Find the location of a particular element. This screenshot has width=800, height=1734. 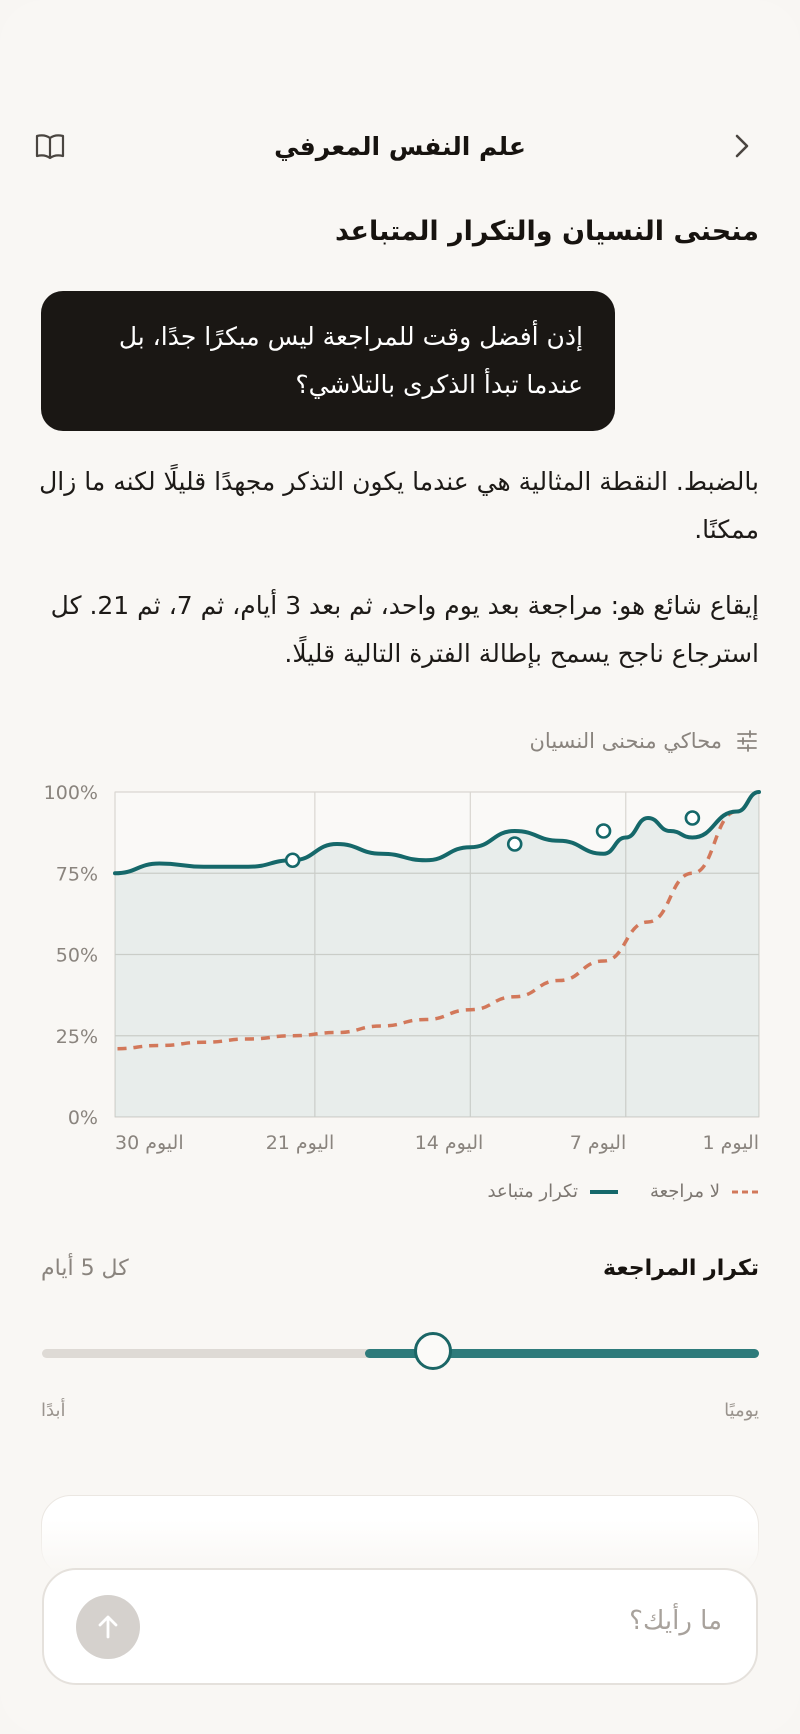

legend-item-spaced: تكرار متباعد is located at coordinates (552, 1191).